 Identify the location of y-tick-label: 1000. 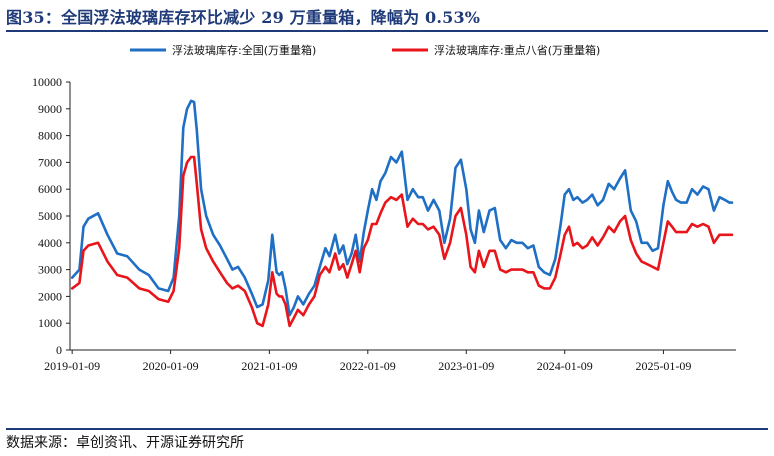
(50, 323).